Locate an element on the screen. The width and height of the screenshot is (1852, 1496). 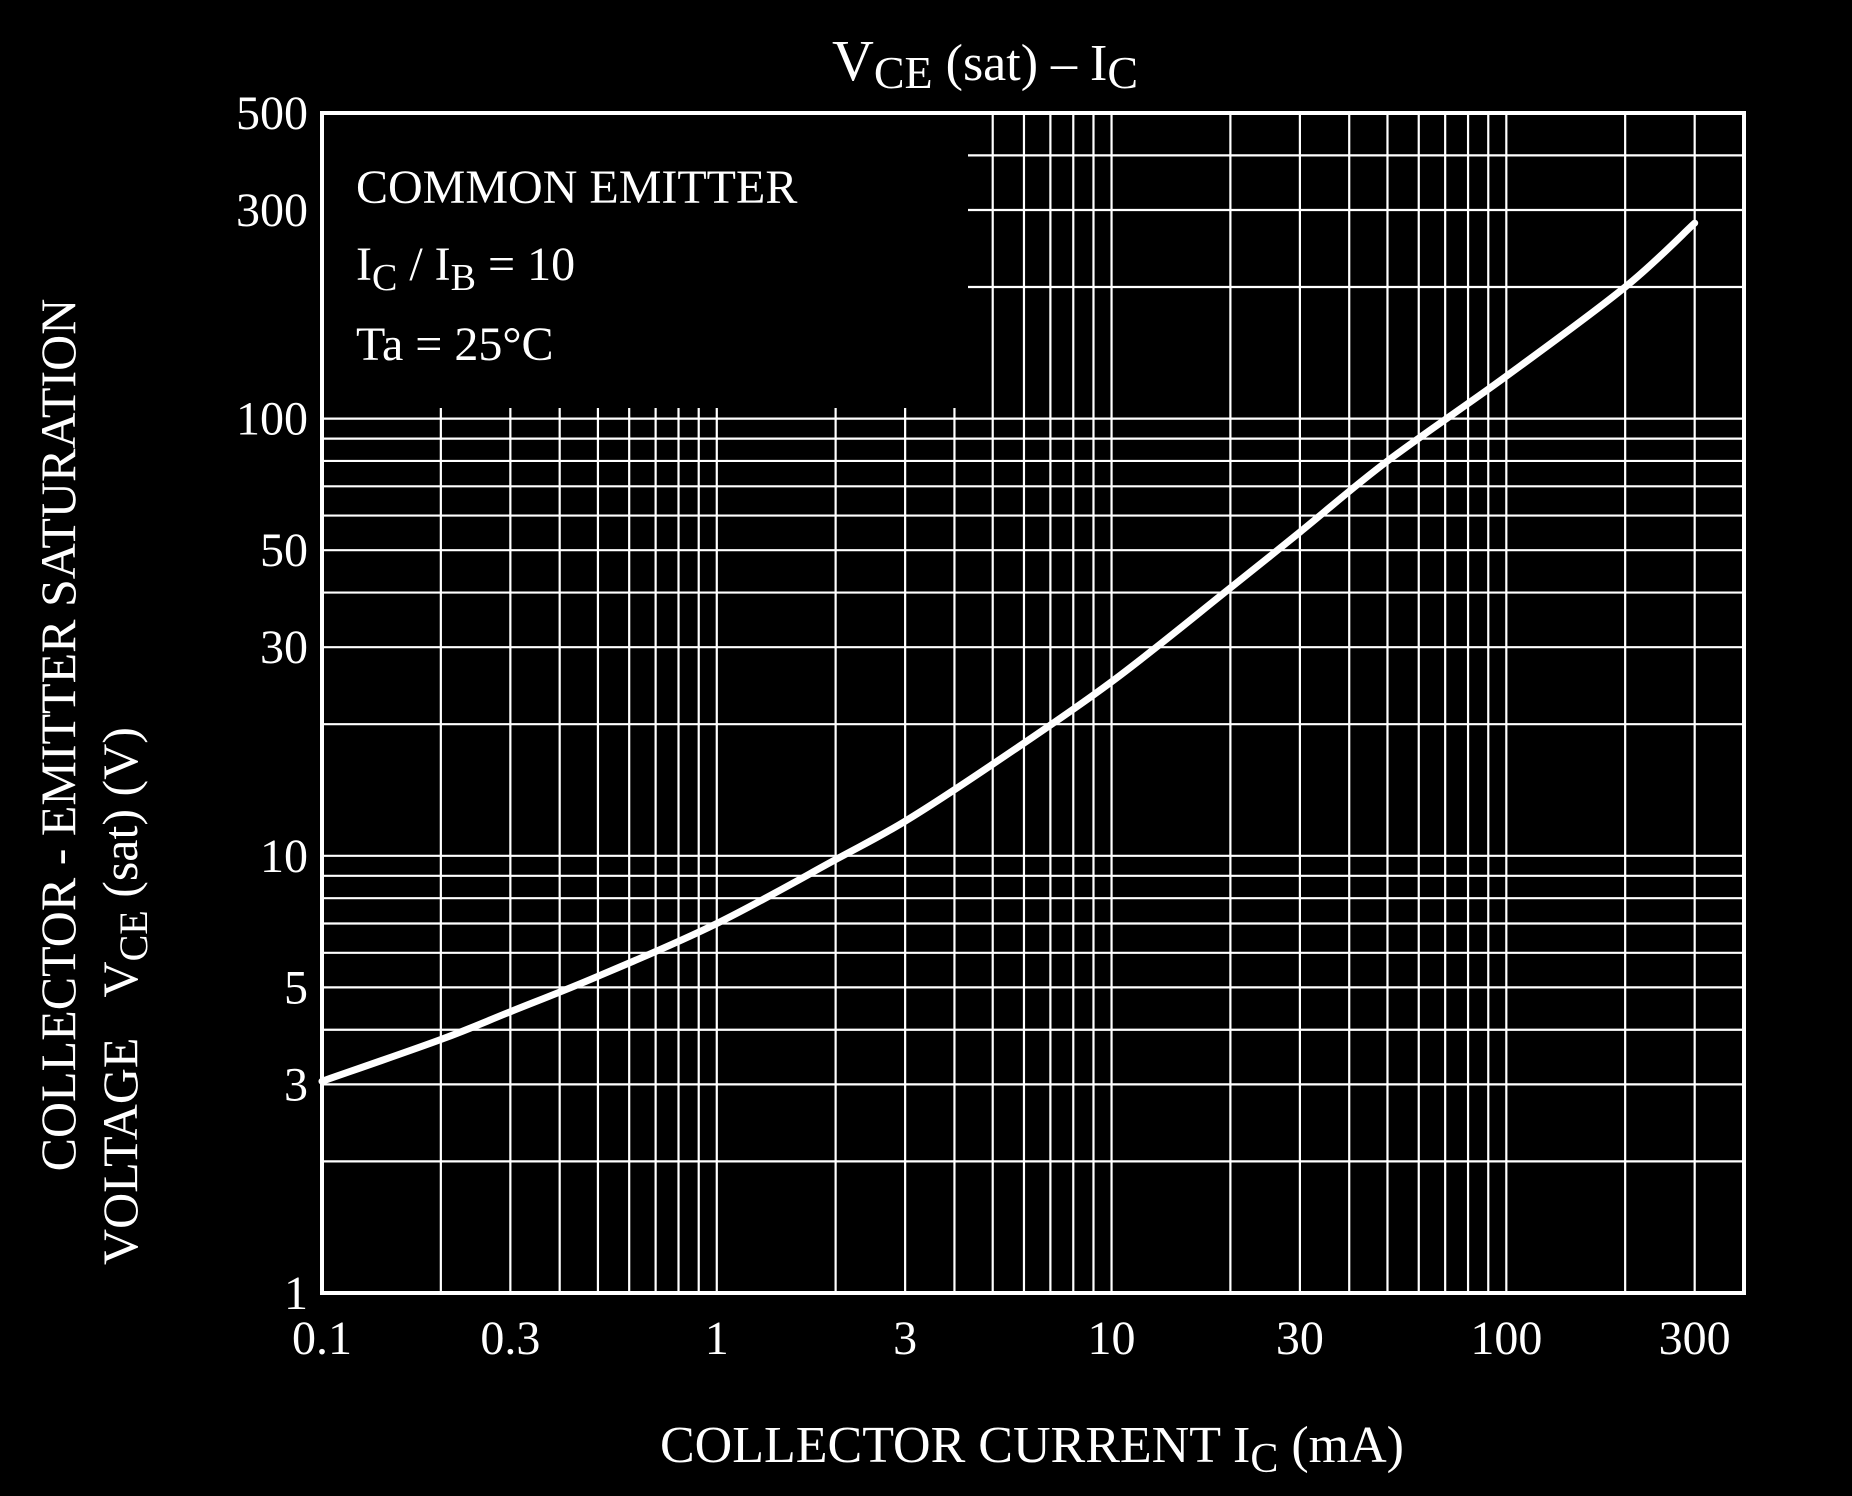
x-tick-label: 30 is located at coordinates (1300, 1338).